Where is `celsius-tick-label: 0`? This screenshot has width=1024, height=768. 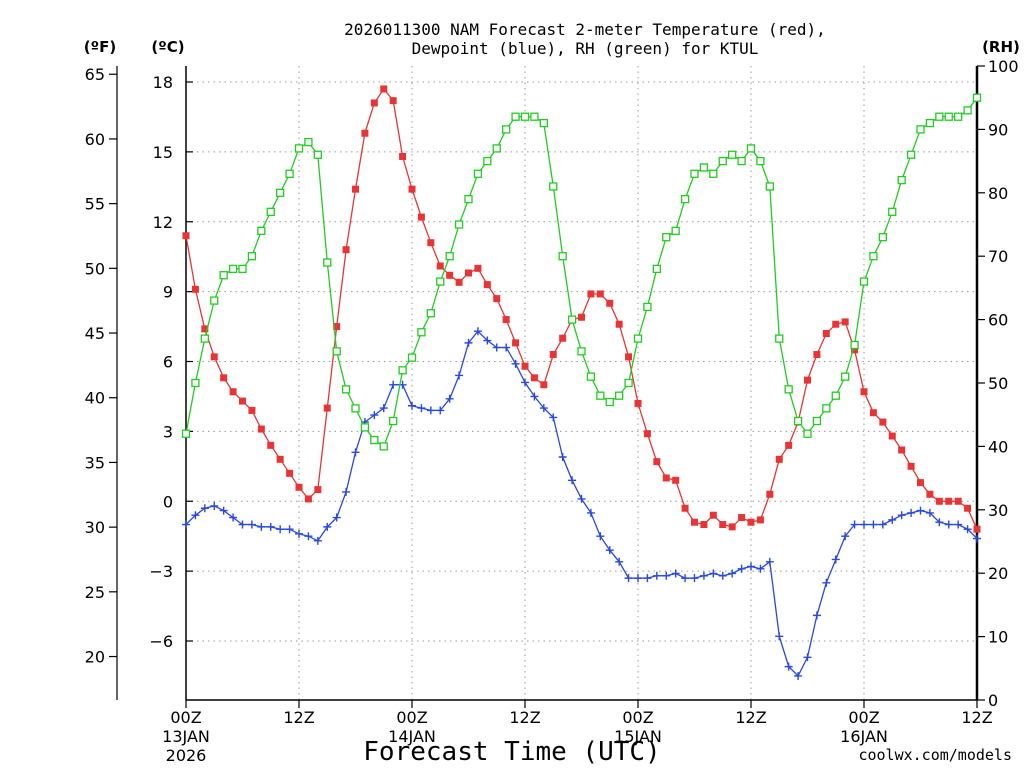
celsius-tick-label: 0 is located at coordinates (168, 501).